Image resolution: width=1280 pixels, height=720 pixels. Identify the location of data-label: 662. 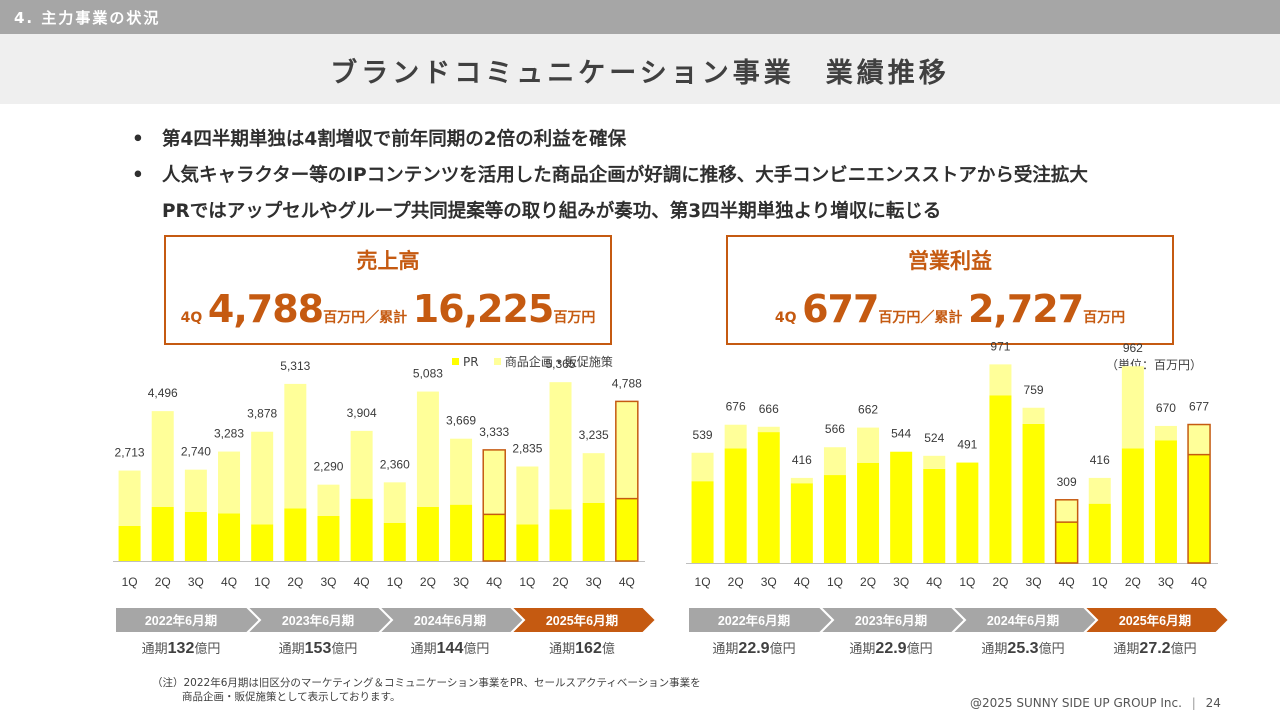
(868, 410).